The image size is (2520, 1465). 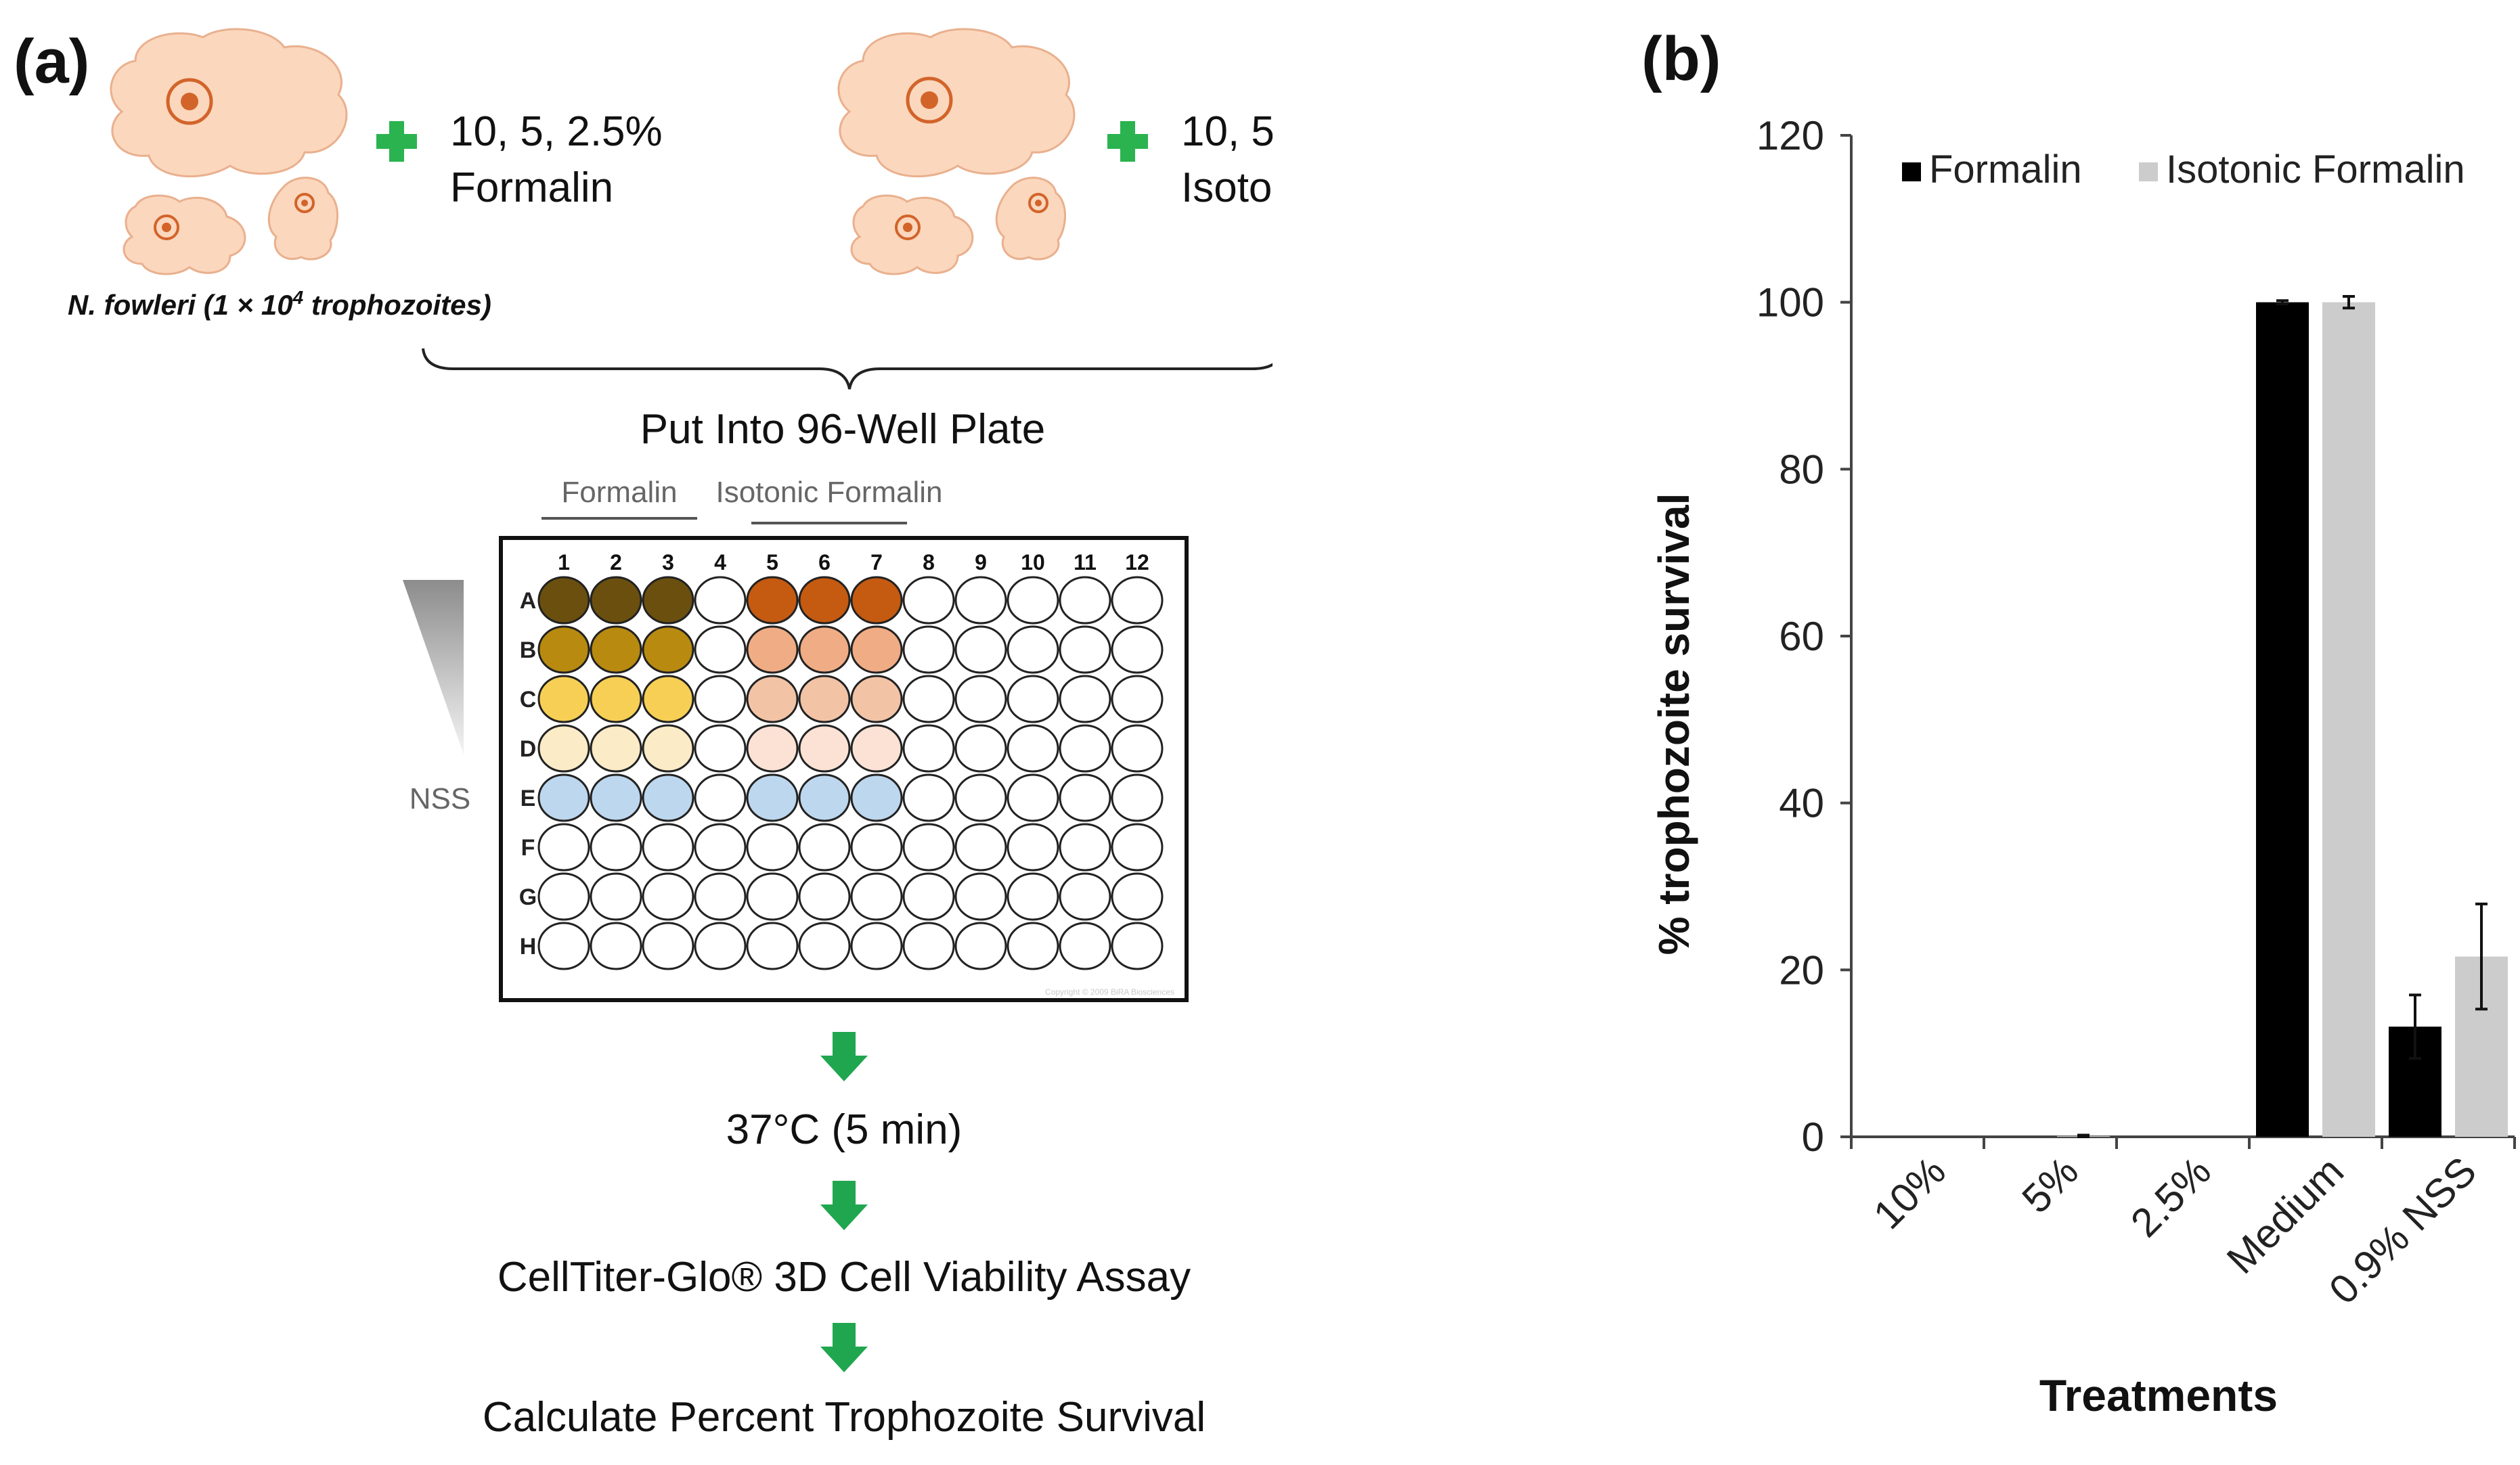 I want to click on y-tick-label: 20, so click(x=1801, y=970).